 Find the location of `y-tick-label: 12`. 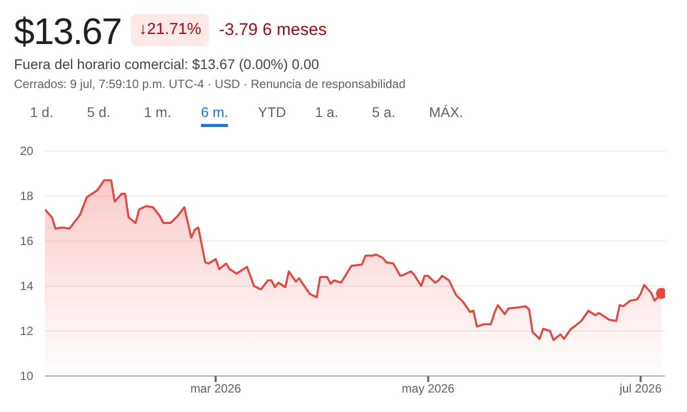

y-tick-label: 12 is located at coordinates (27, 331).